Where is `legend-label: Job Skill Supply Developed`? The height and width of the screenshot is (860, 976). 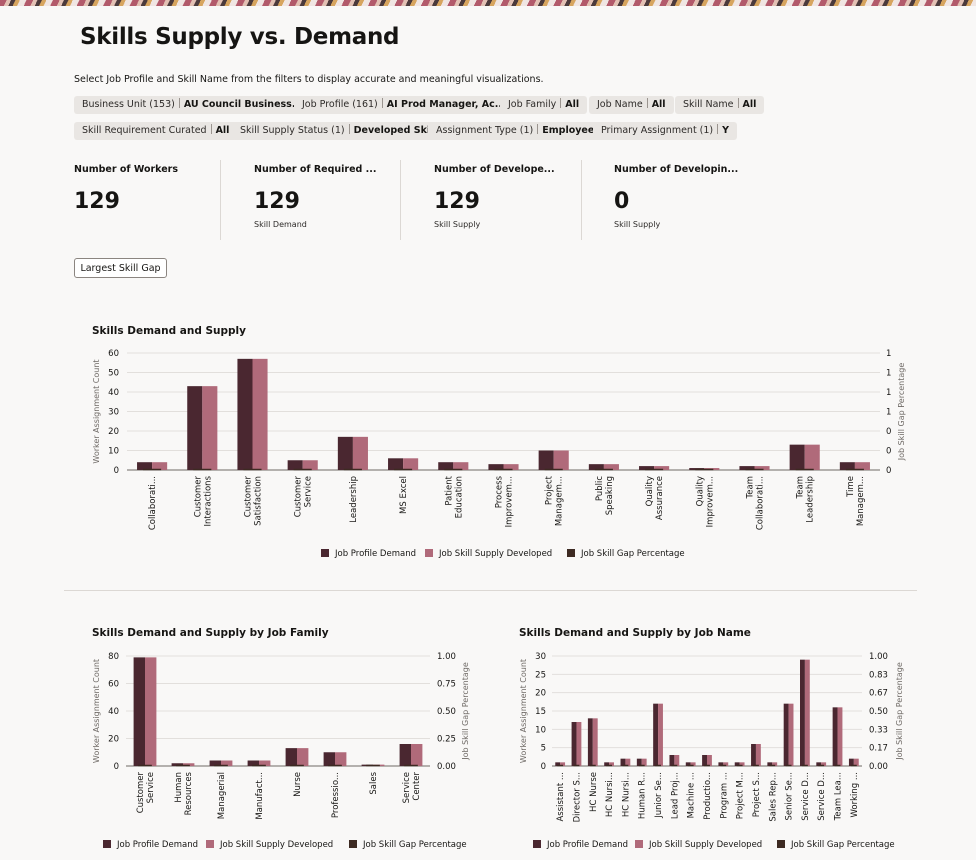 legend-label: Job Skill Supply Developed is located at coordinates (276, 845).